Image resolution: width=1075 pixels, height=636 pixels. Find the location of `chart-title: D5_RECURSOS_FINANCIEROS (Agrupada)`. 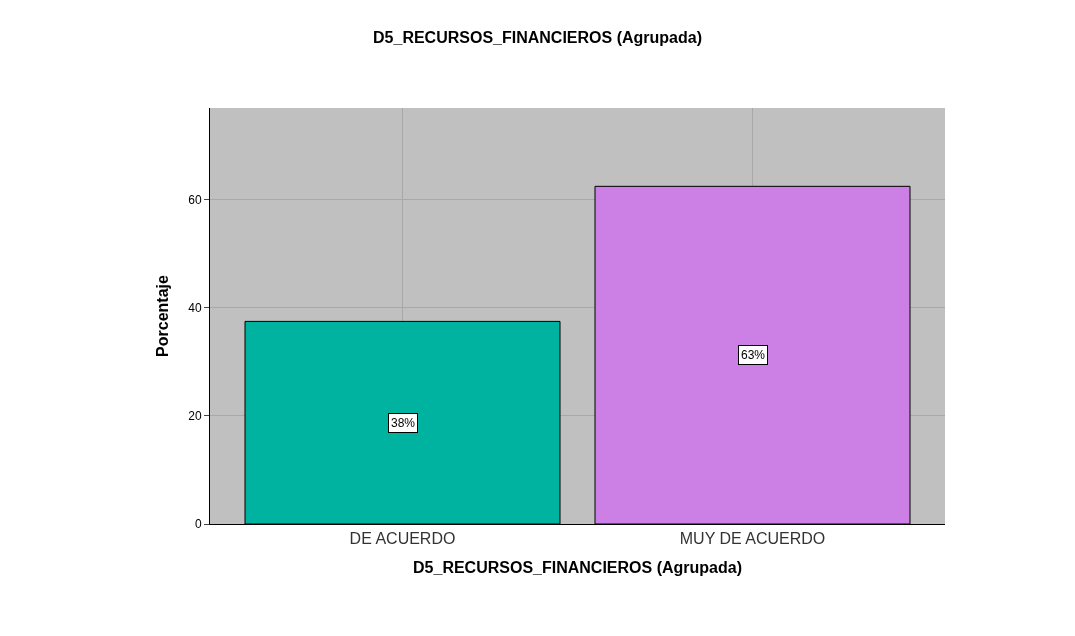

chart-title: D5_RECURSOS_FINANCIEROS (Agrupada) is located at coordinates (537, 37).